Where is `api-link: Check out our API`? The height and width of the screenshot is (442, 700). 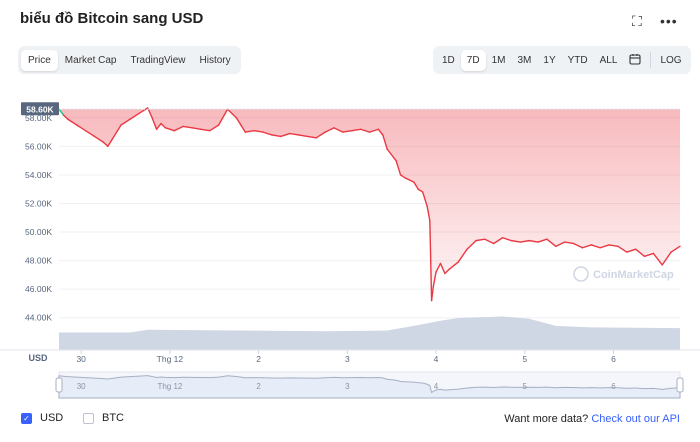 api-link: Check out our API is located at coordinates (635, 419).